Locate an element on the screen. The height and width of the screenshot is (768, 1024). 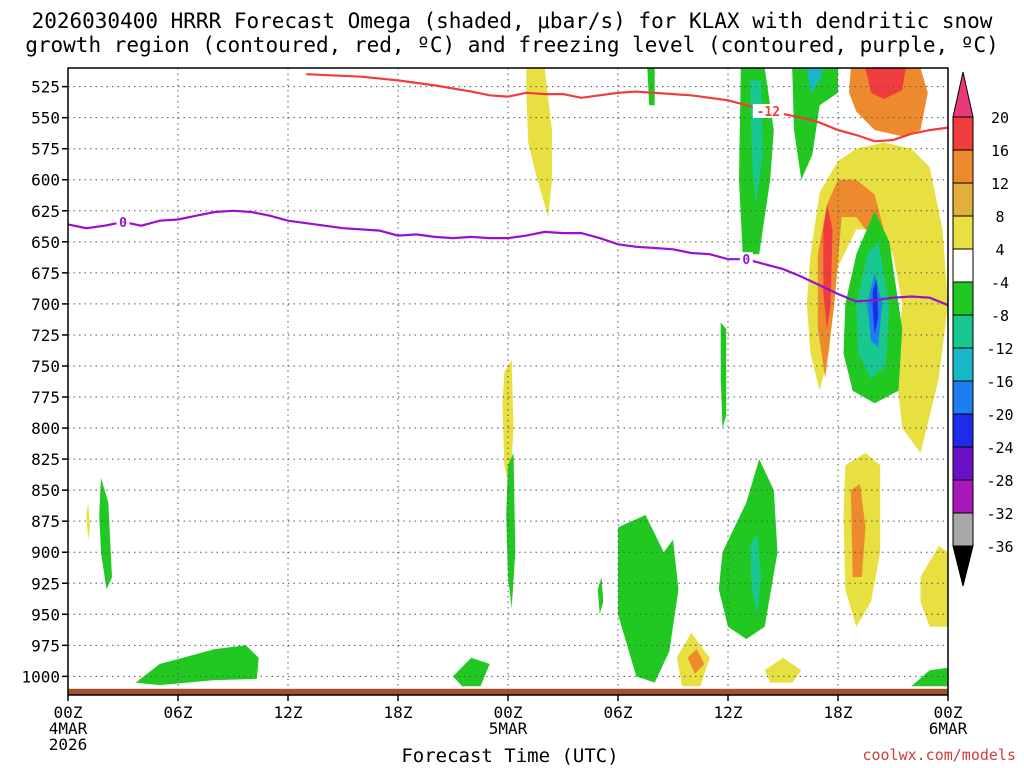
x-tick-label: 4MAR is located at coordinates (68, 728).